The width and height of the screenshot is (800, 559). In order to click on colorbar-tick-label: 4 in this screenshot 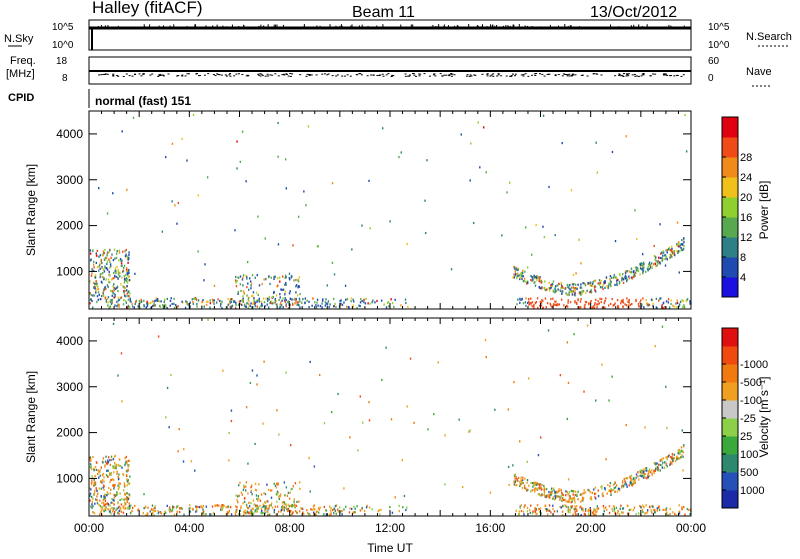, I will do `click(743, 278)`.